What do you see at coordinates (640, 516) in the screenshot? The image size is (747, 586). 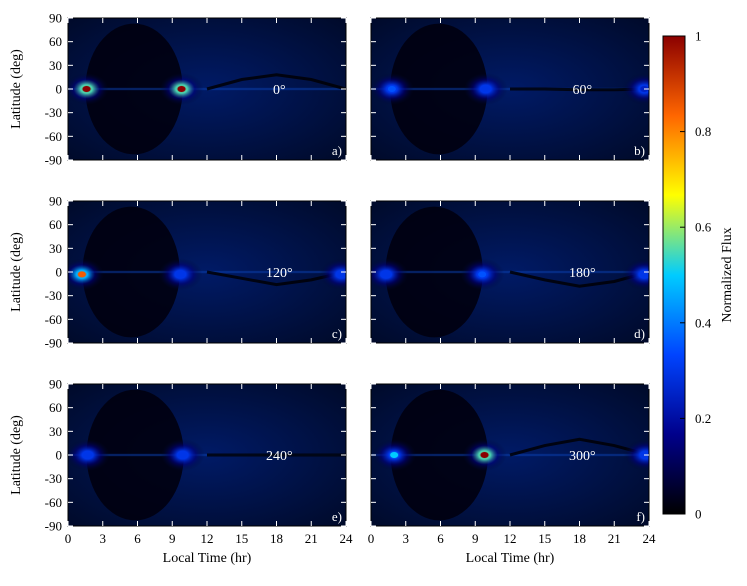 I see `panel-tag: f)` at bounding box center [640, 516].